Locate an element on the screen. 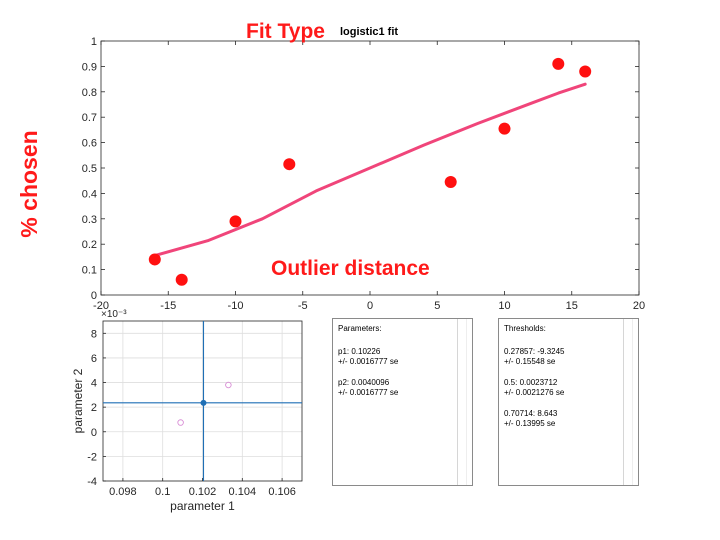  thresholds-header: Thresholds: is located at coordinates (525, 328).